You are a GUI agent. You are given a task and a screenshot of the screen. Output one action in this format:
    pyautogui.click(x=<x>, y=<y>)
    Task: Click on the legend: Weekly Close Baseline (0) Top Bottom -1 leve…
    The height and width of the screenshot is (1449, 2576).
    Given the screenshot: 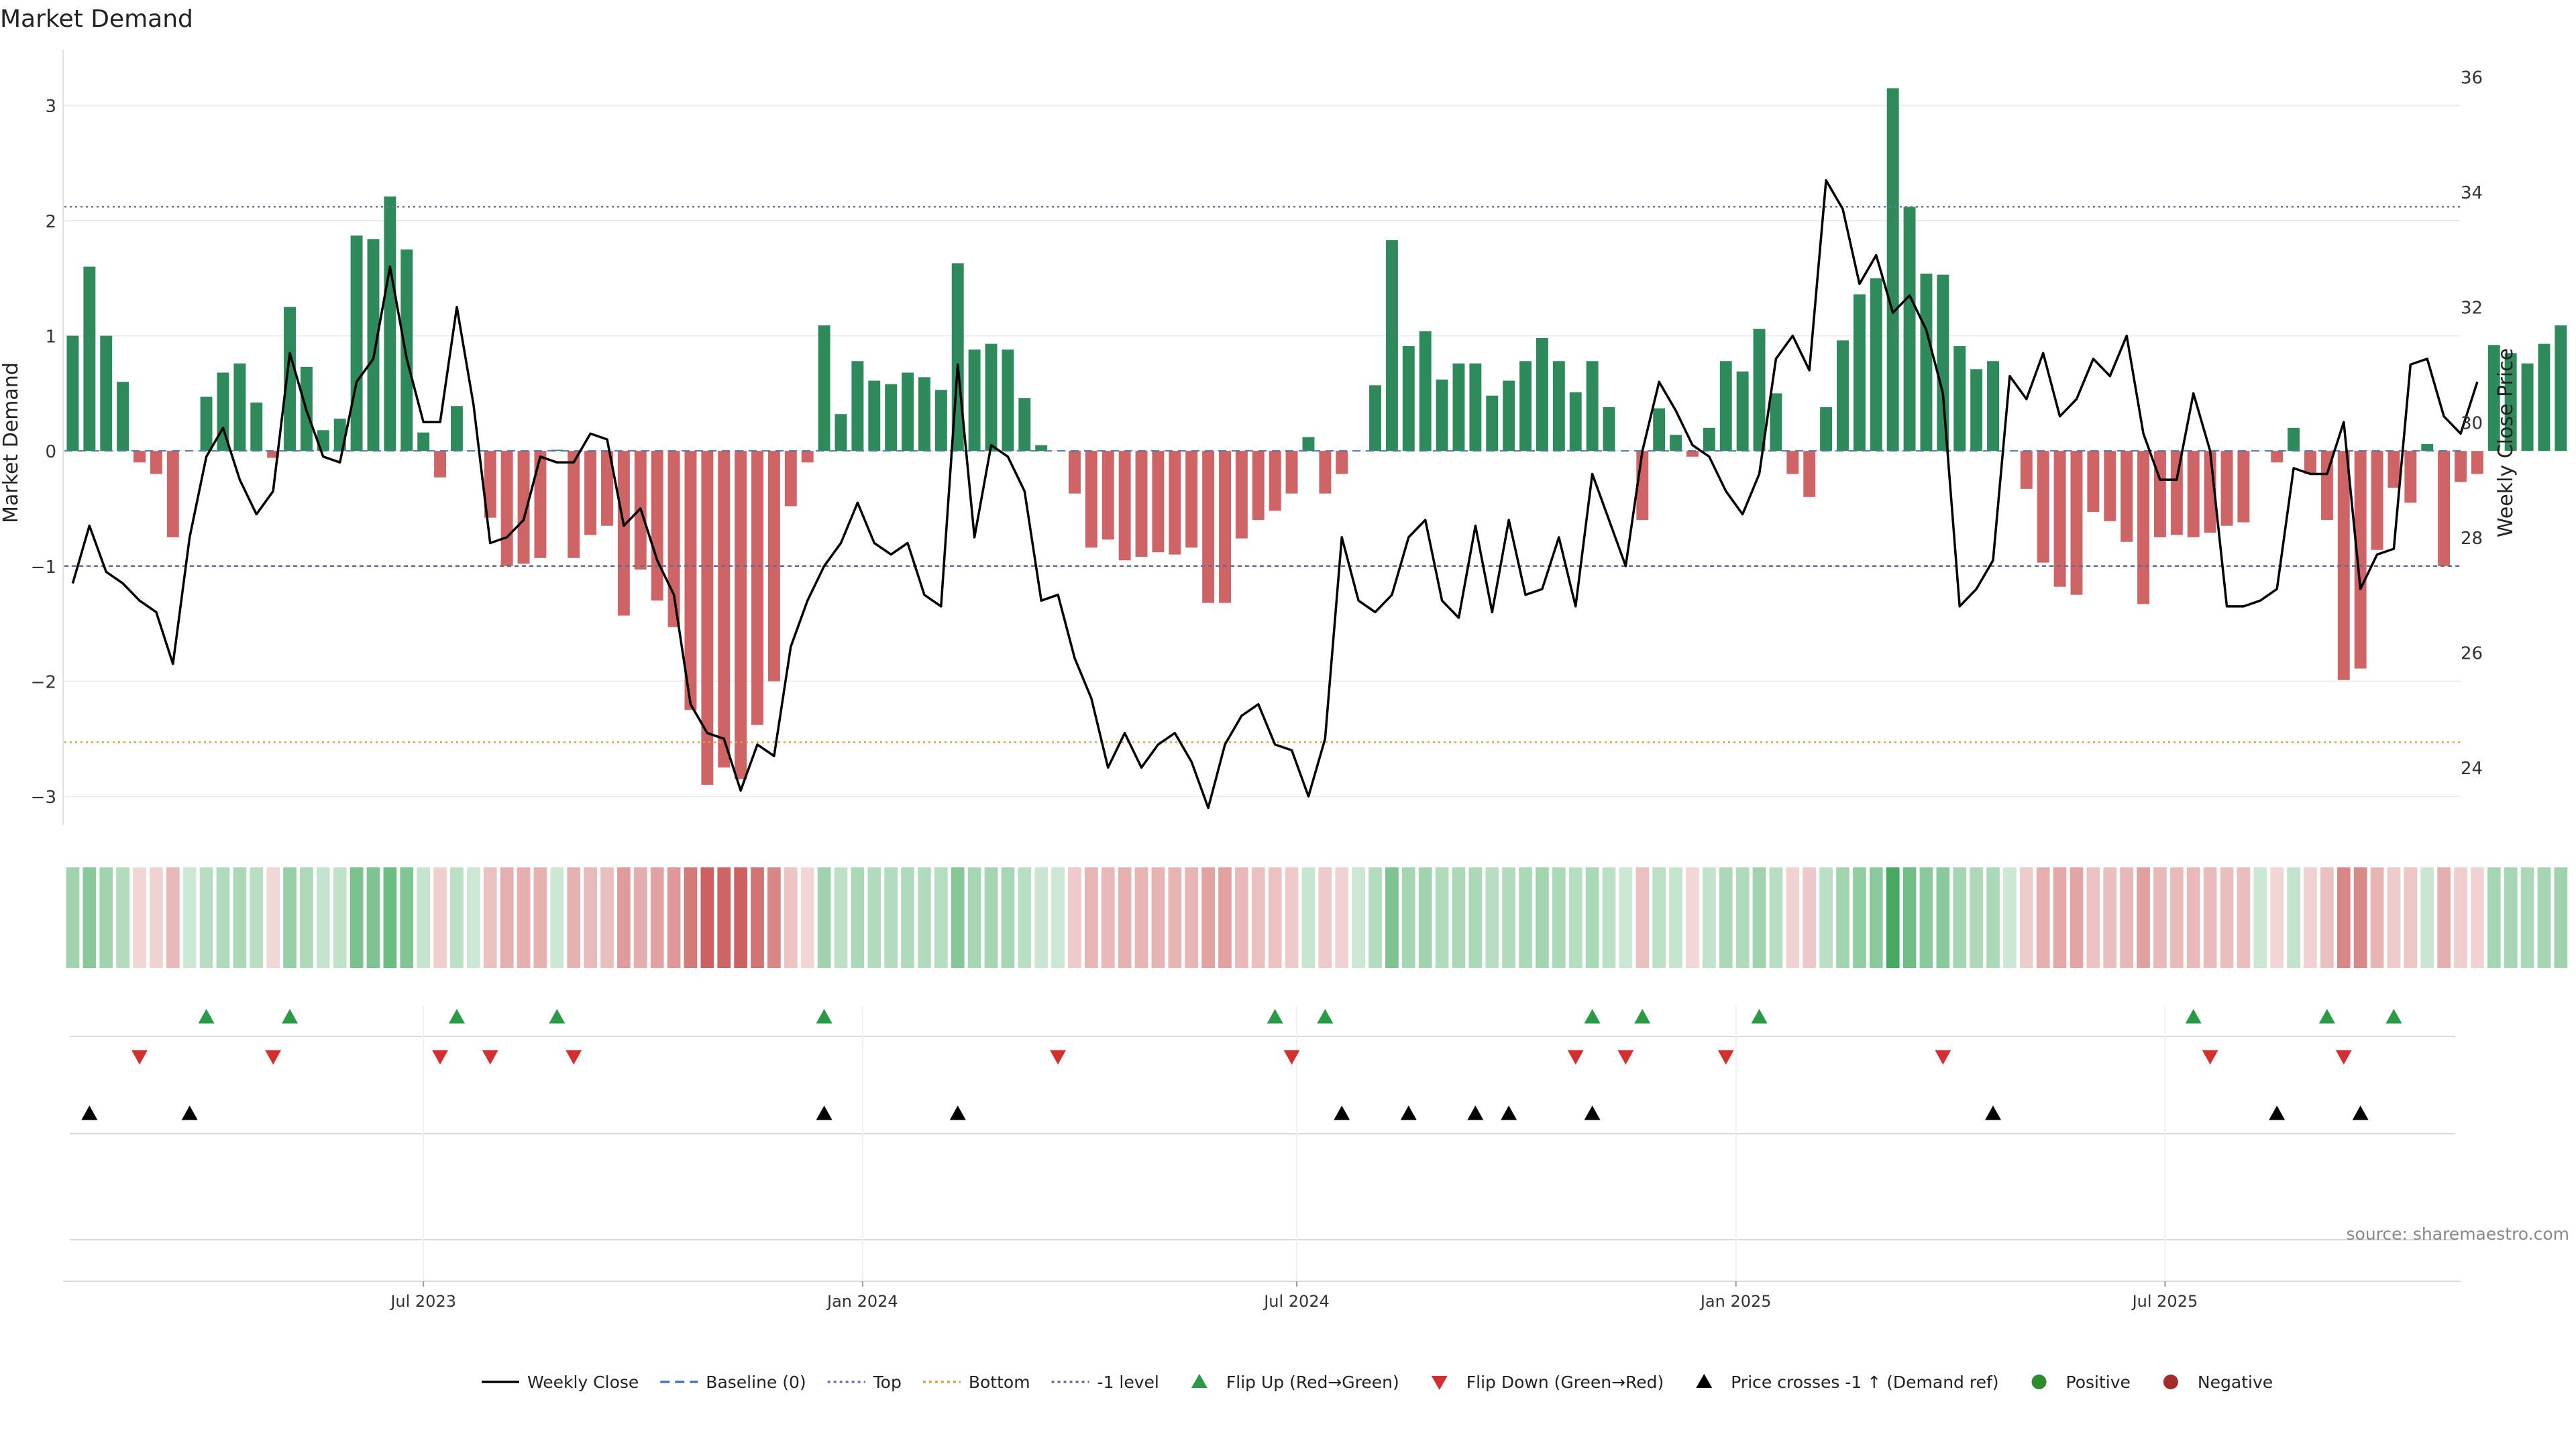 What is the action you would take?
    pyautogui.click(x=1377, y=1382)
    